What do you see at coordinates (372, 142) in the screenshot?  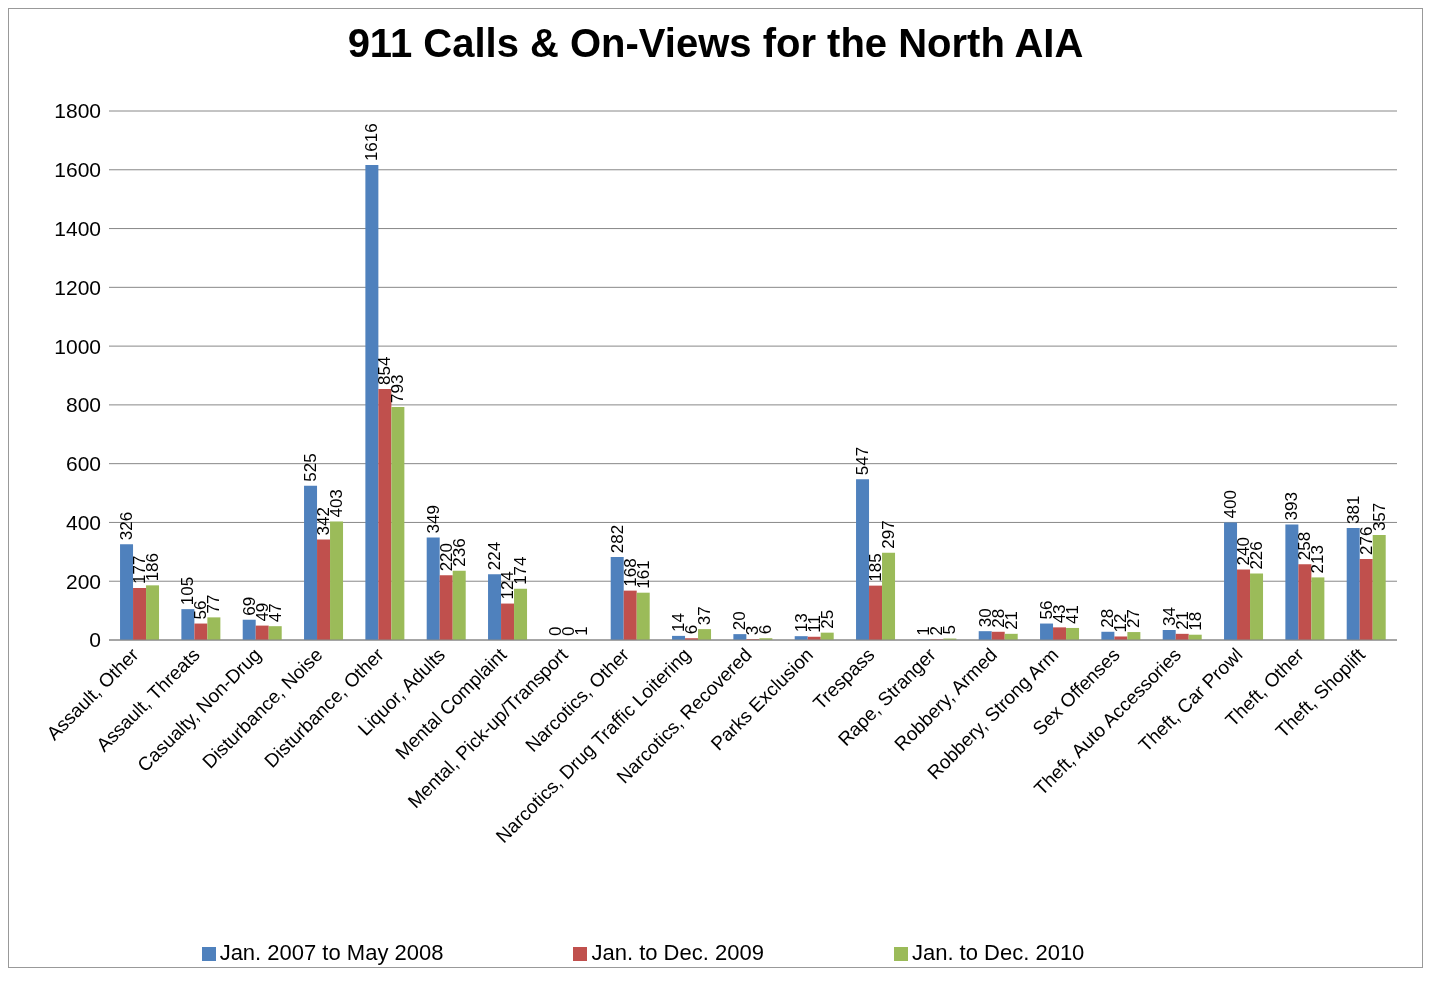 I see `data-label: 1616` at bounding box center [372, 142].